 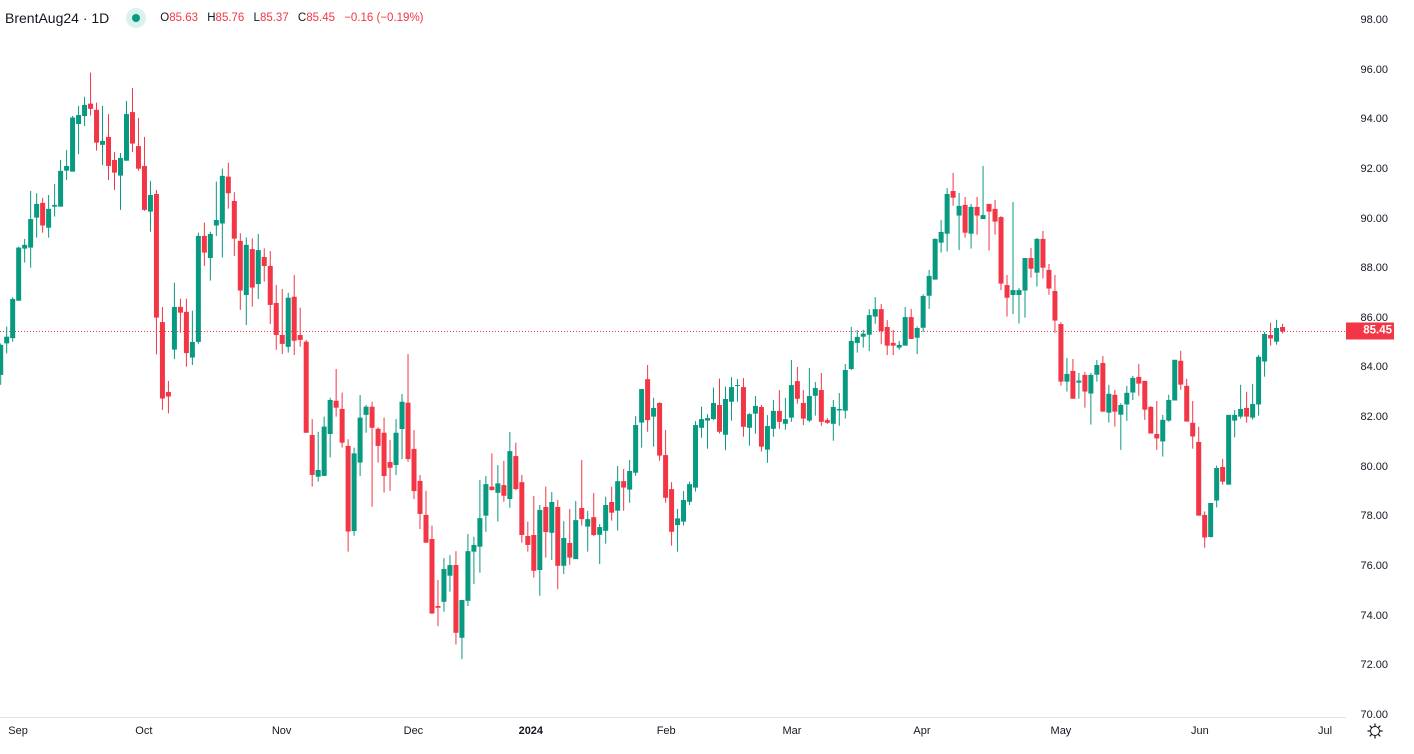 I want to click on time-tick-label: Mar, so click(x=792, y=731).